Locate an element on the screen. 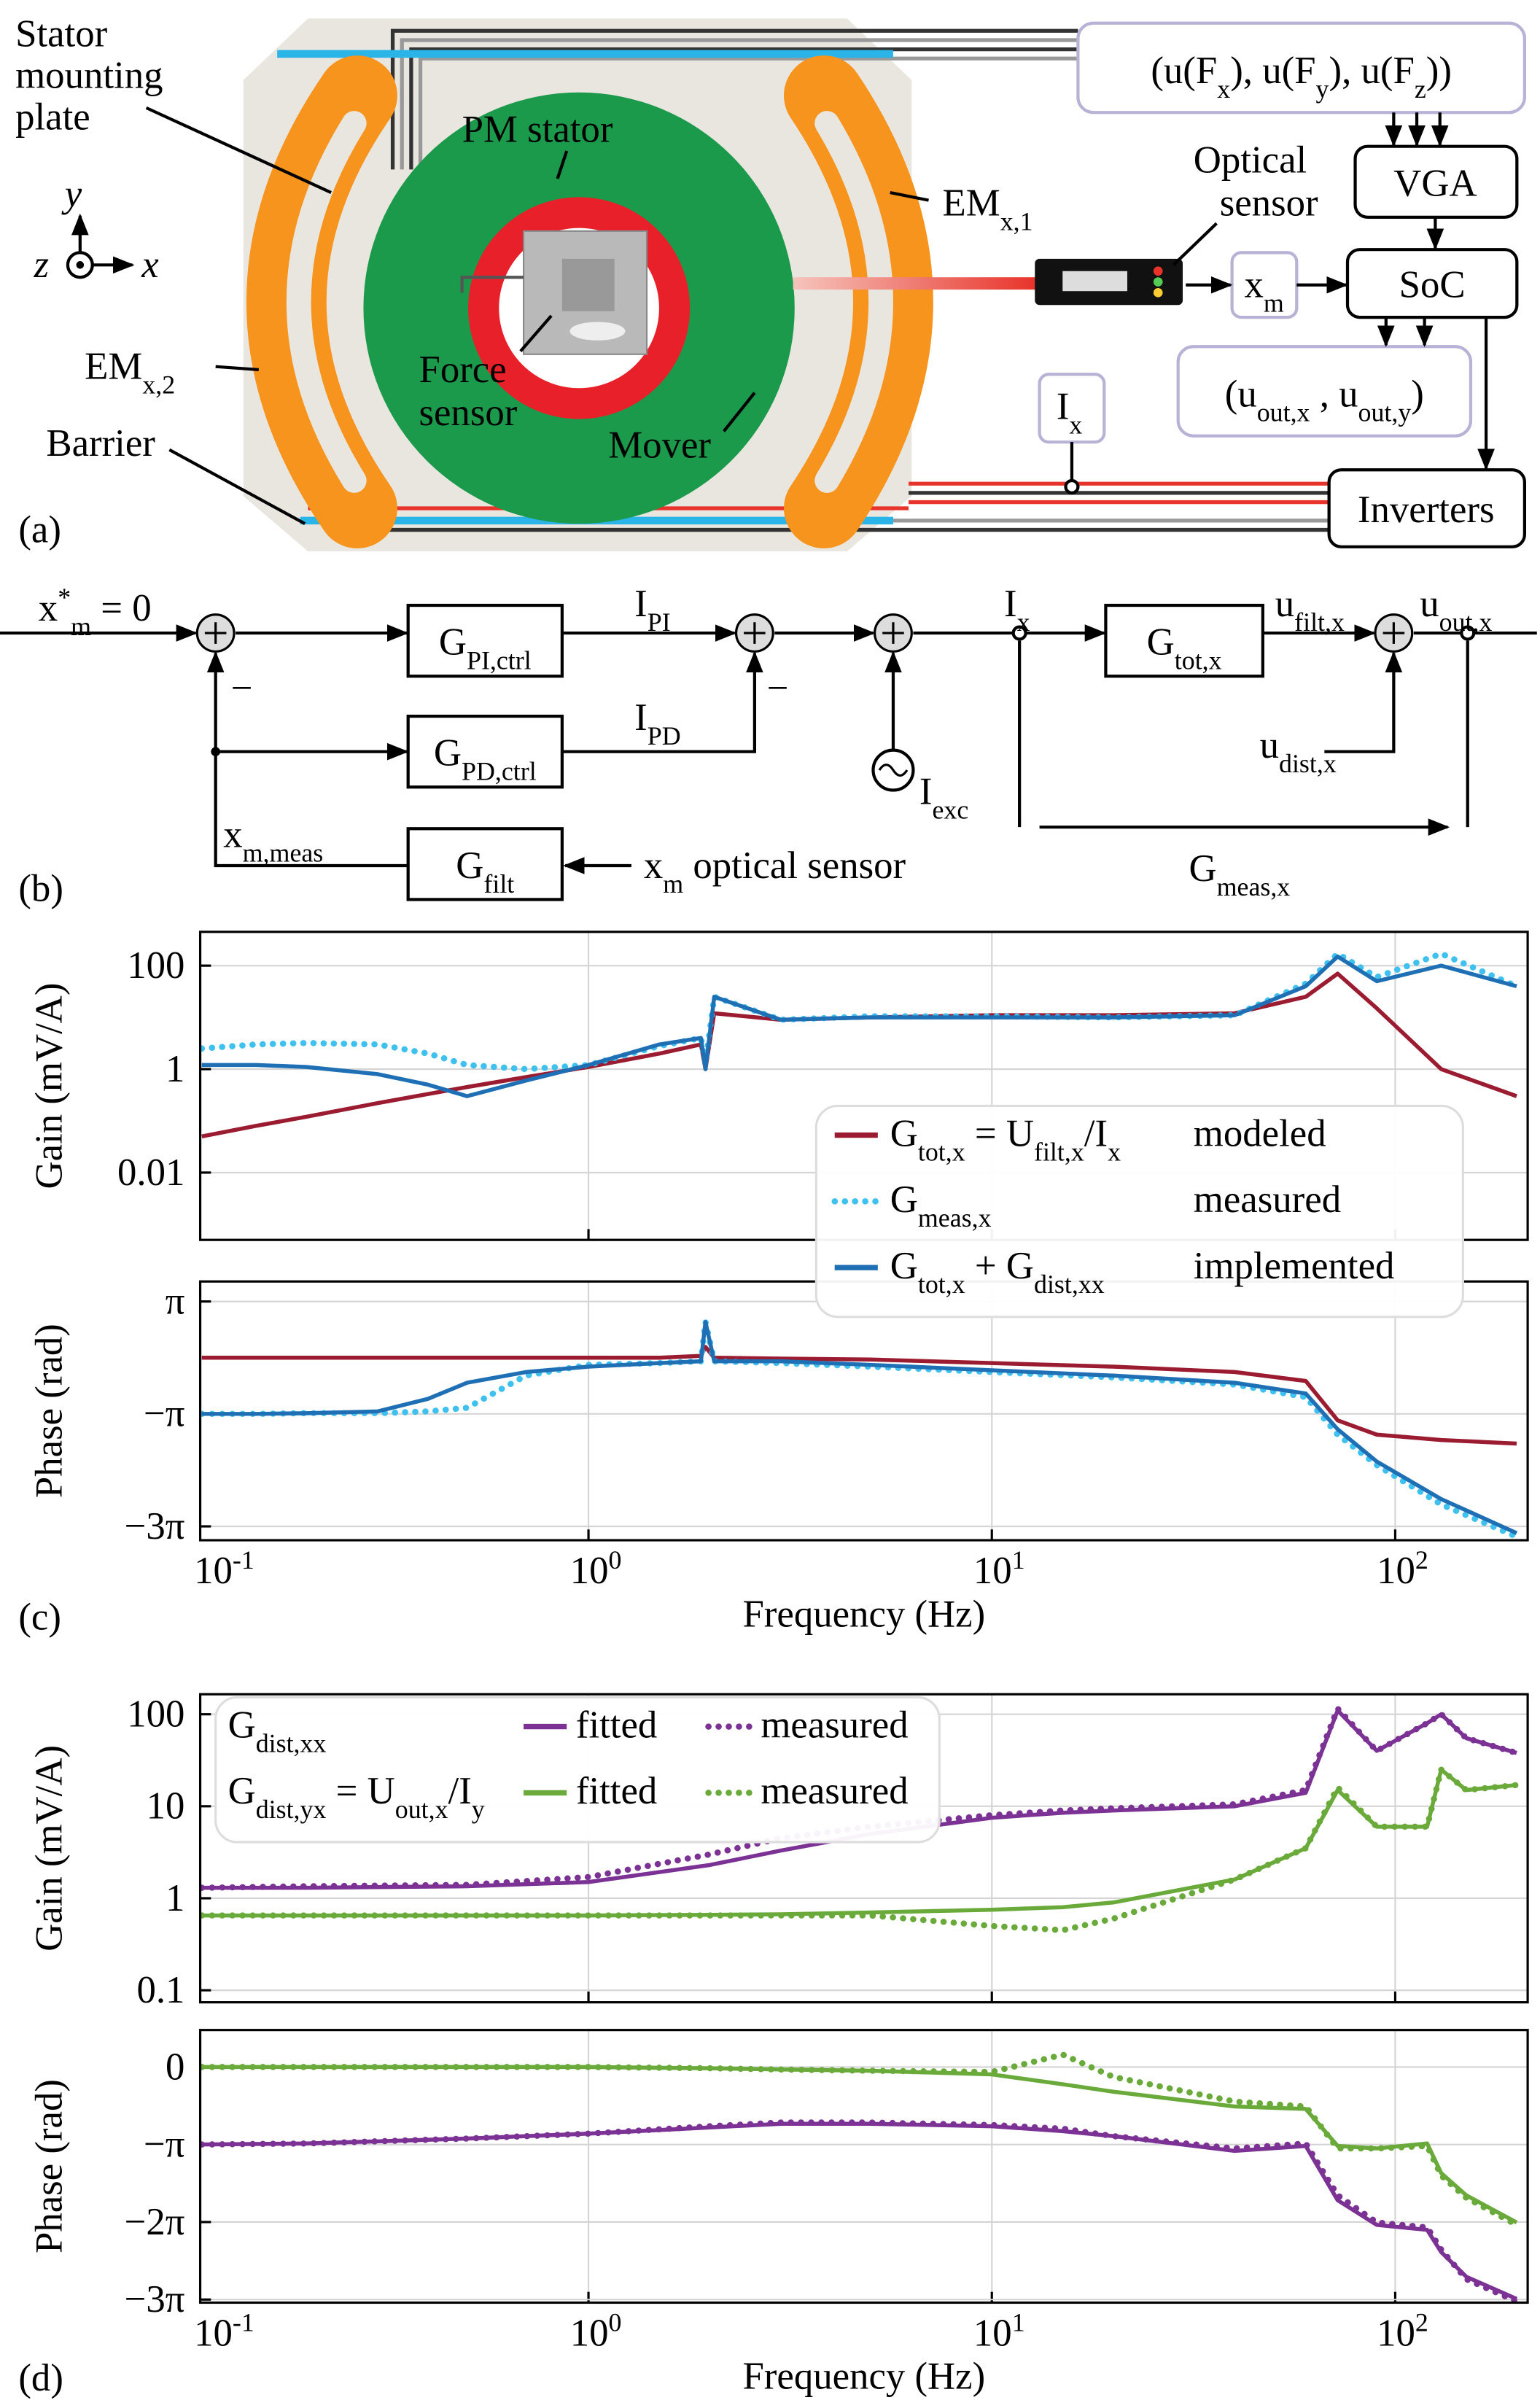 The height and width of the screenshot is (2400, 1540). text-part: PI is located at coordinates (659, 622).